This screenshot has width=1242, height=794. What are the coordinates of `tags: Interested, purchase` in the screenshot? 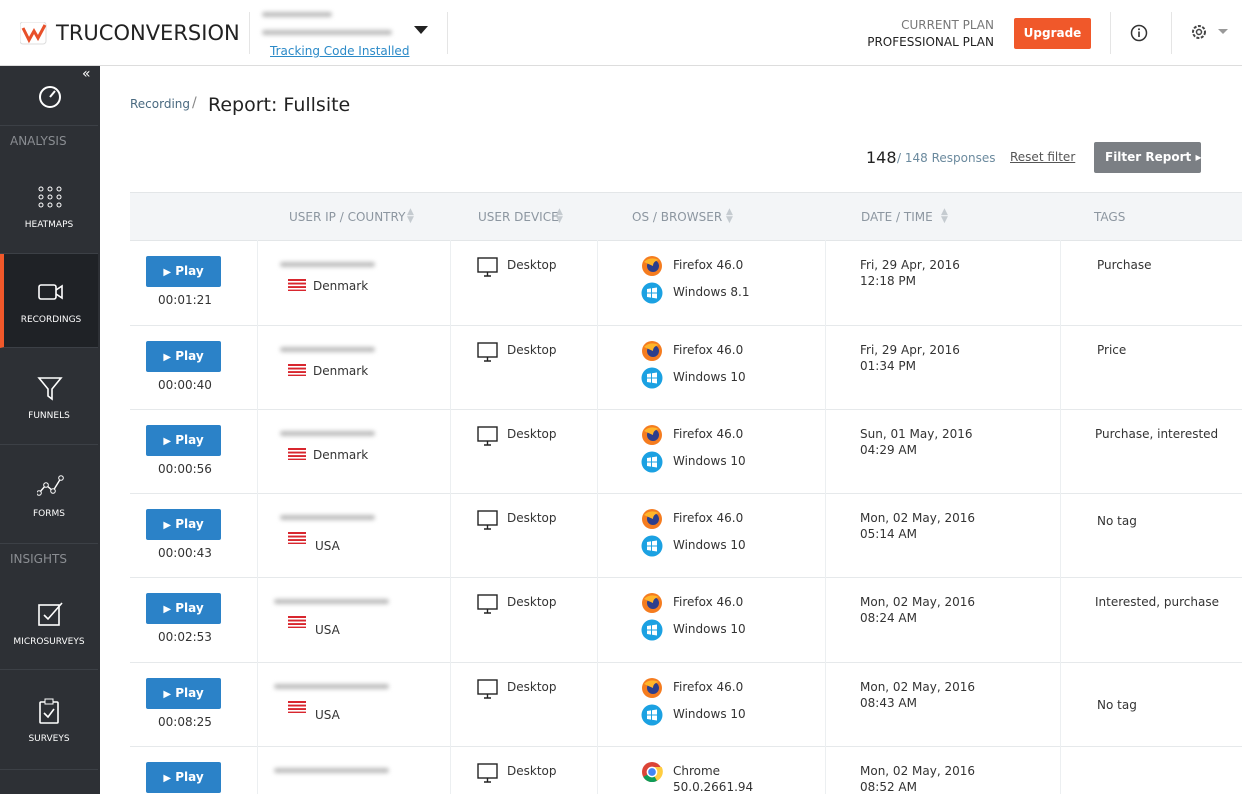 It's located at (1157, 602).